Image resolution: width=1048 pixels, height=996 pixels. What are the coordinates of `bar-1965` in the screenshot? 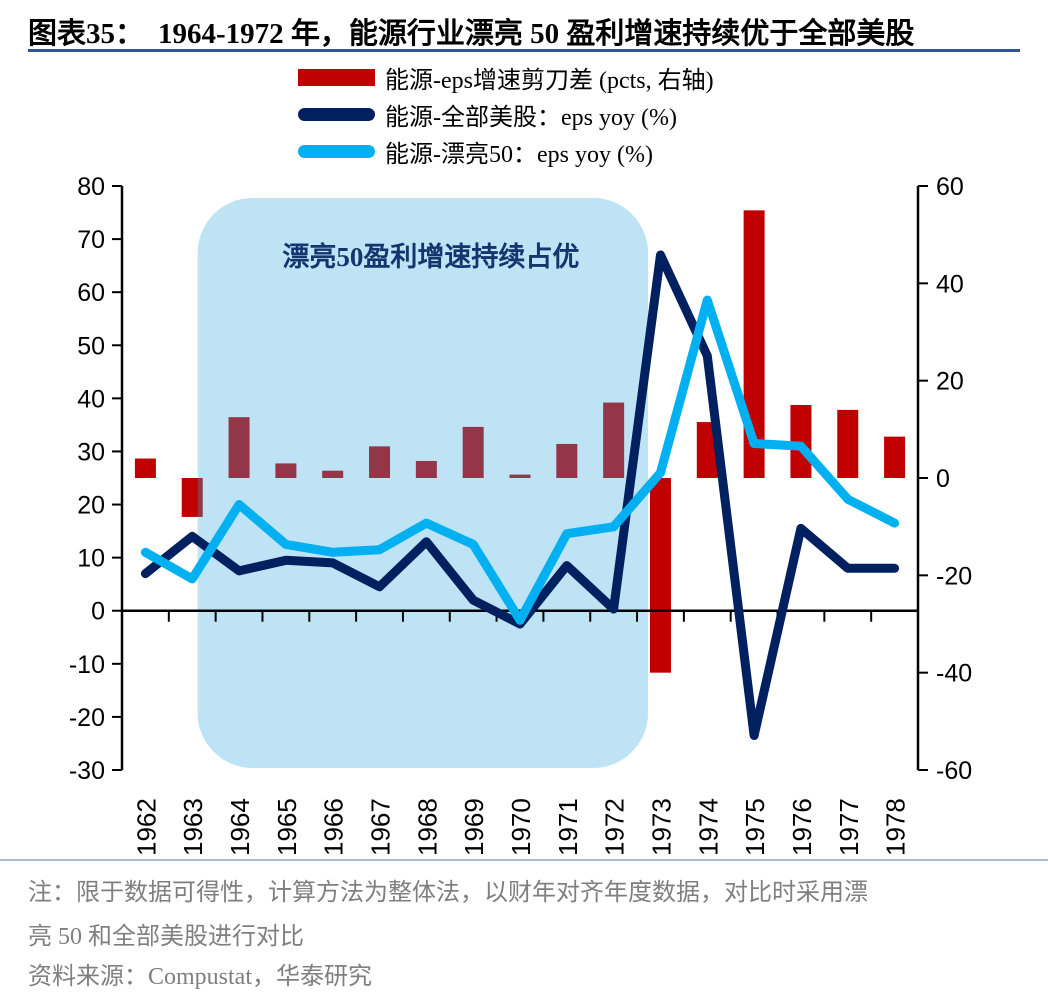 It's located at (286, 470).